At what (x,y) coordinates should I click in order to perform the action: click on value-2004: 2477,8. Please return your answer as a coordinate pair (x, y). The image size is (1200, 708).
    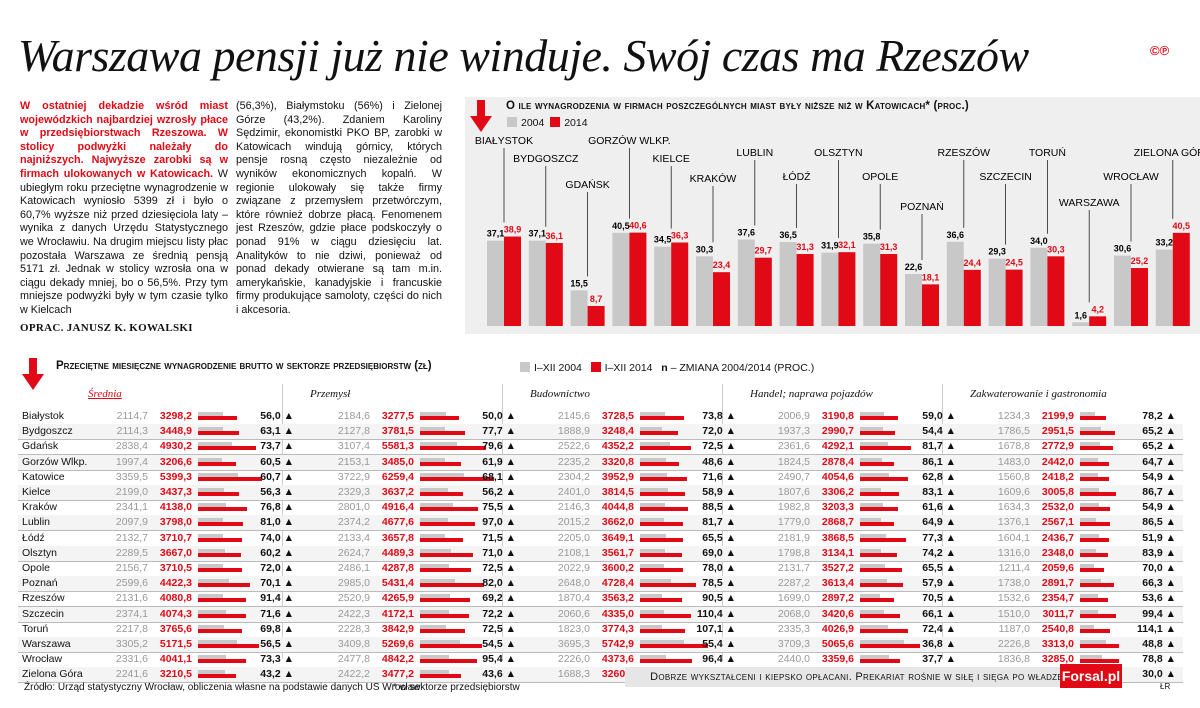
    Looking at the image, I should click on (353, 659).